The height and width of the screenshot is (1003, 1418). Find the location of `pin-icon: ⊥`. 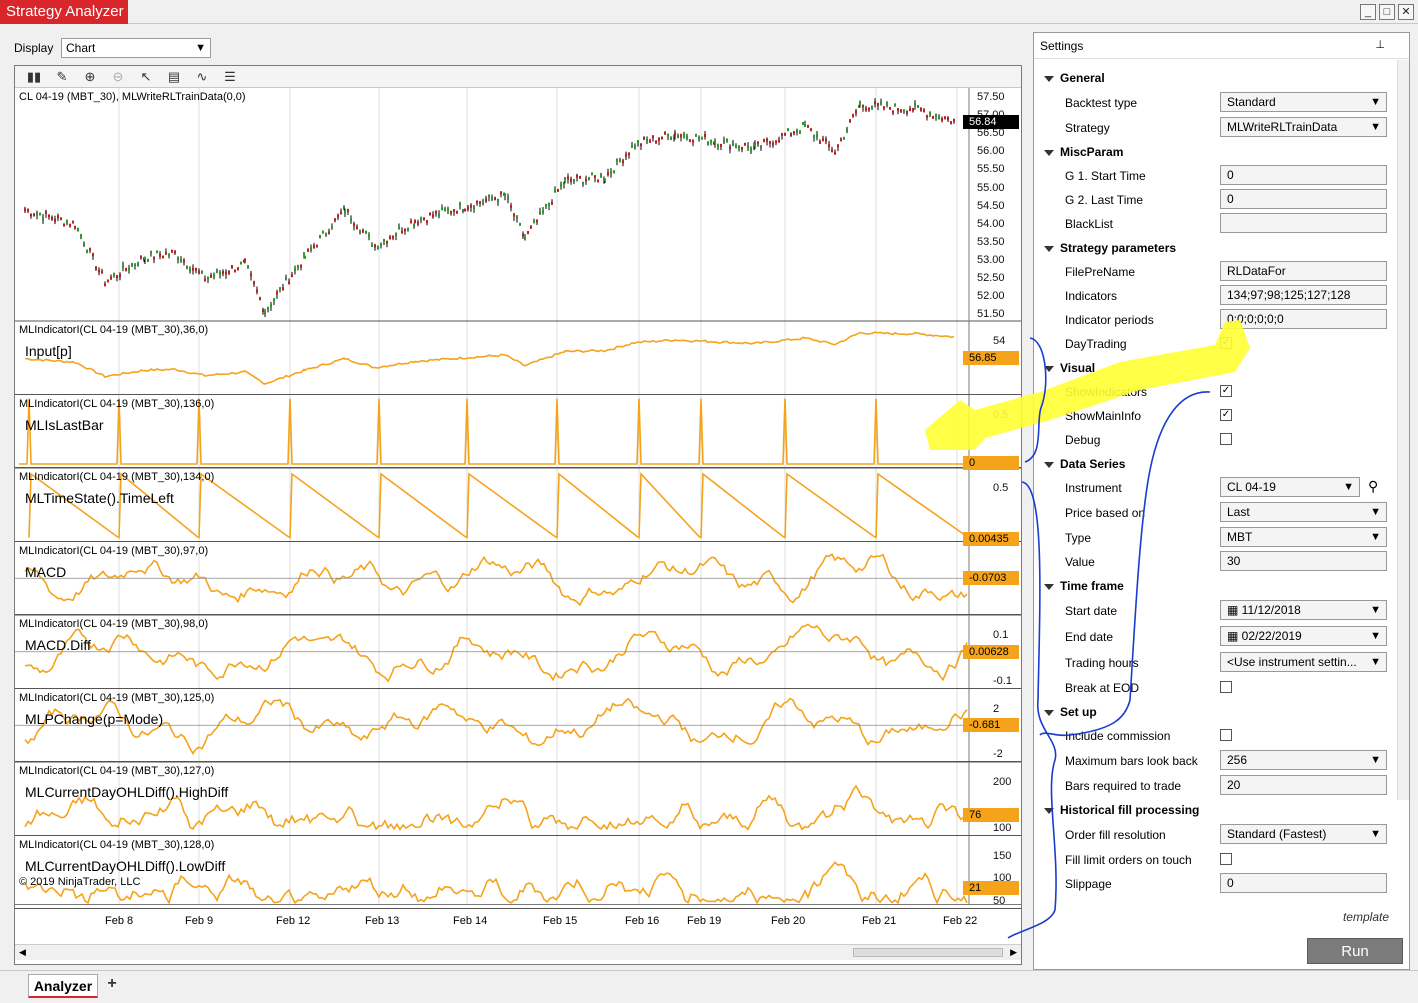

pin-icon: ⊥ is located at coordinates (1380, 45).